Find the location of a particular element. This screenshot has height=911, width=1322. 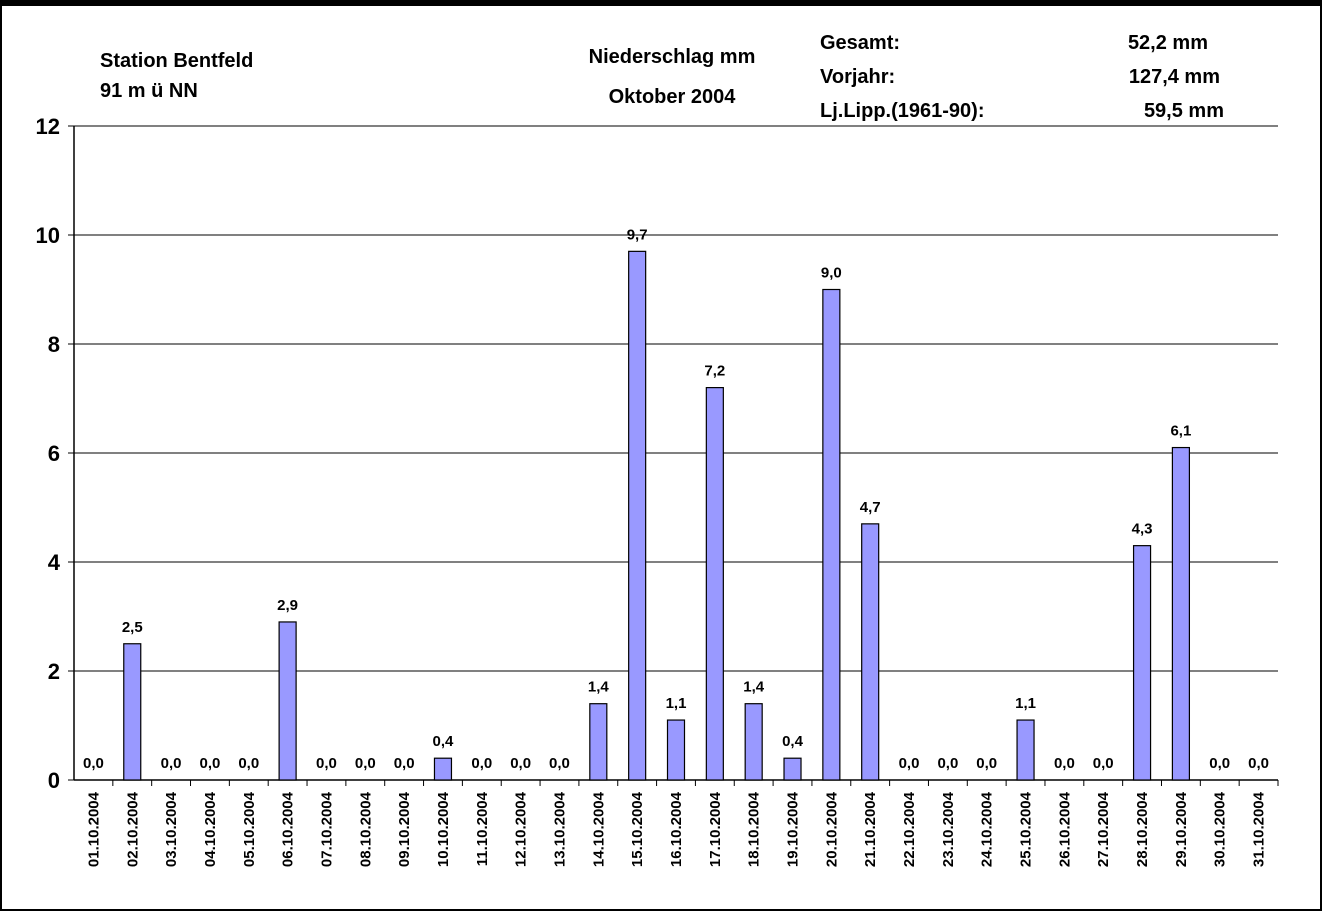

y-tick-label: 2 is located at coordinates (54, 671).